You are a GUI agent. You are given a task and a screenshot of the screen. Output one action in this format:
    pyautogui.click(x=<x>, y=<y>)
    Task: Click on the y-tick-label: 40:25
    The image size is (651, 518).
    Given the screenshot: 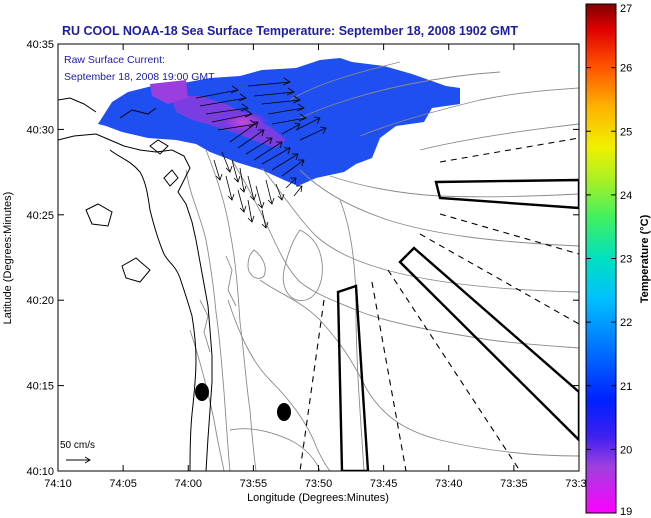 What is the action you would take?
    pyautogui.click(x=40, y=216)
    